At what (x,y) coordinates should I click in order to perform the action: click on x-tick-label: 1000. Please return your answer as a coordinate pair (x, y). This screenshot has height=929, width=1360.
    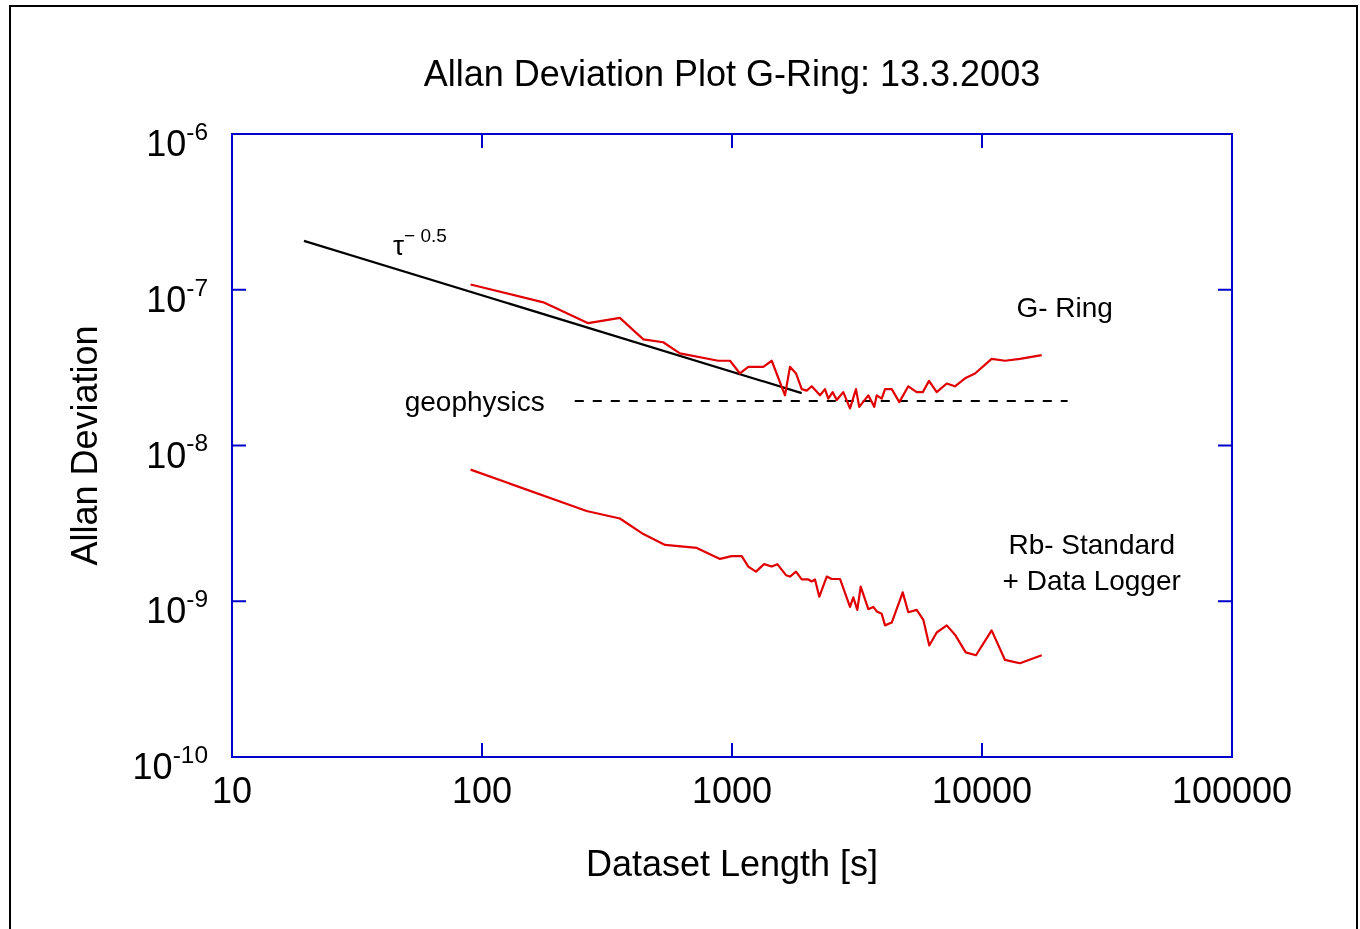
    Looking at the image, I should click on (732, 790).